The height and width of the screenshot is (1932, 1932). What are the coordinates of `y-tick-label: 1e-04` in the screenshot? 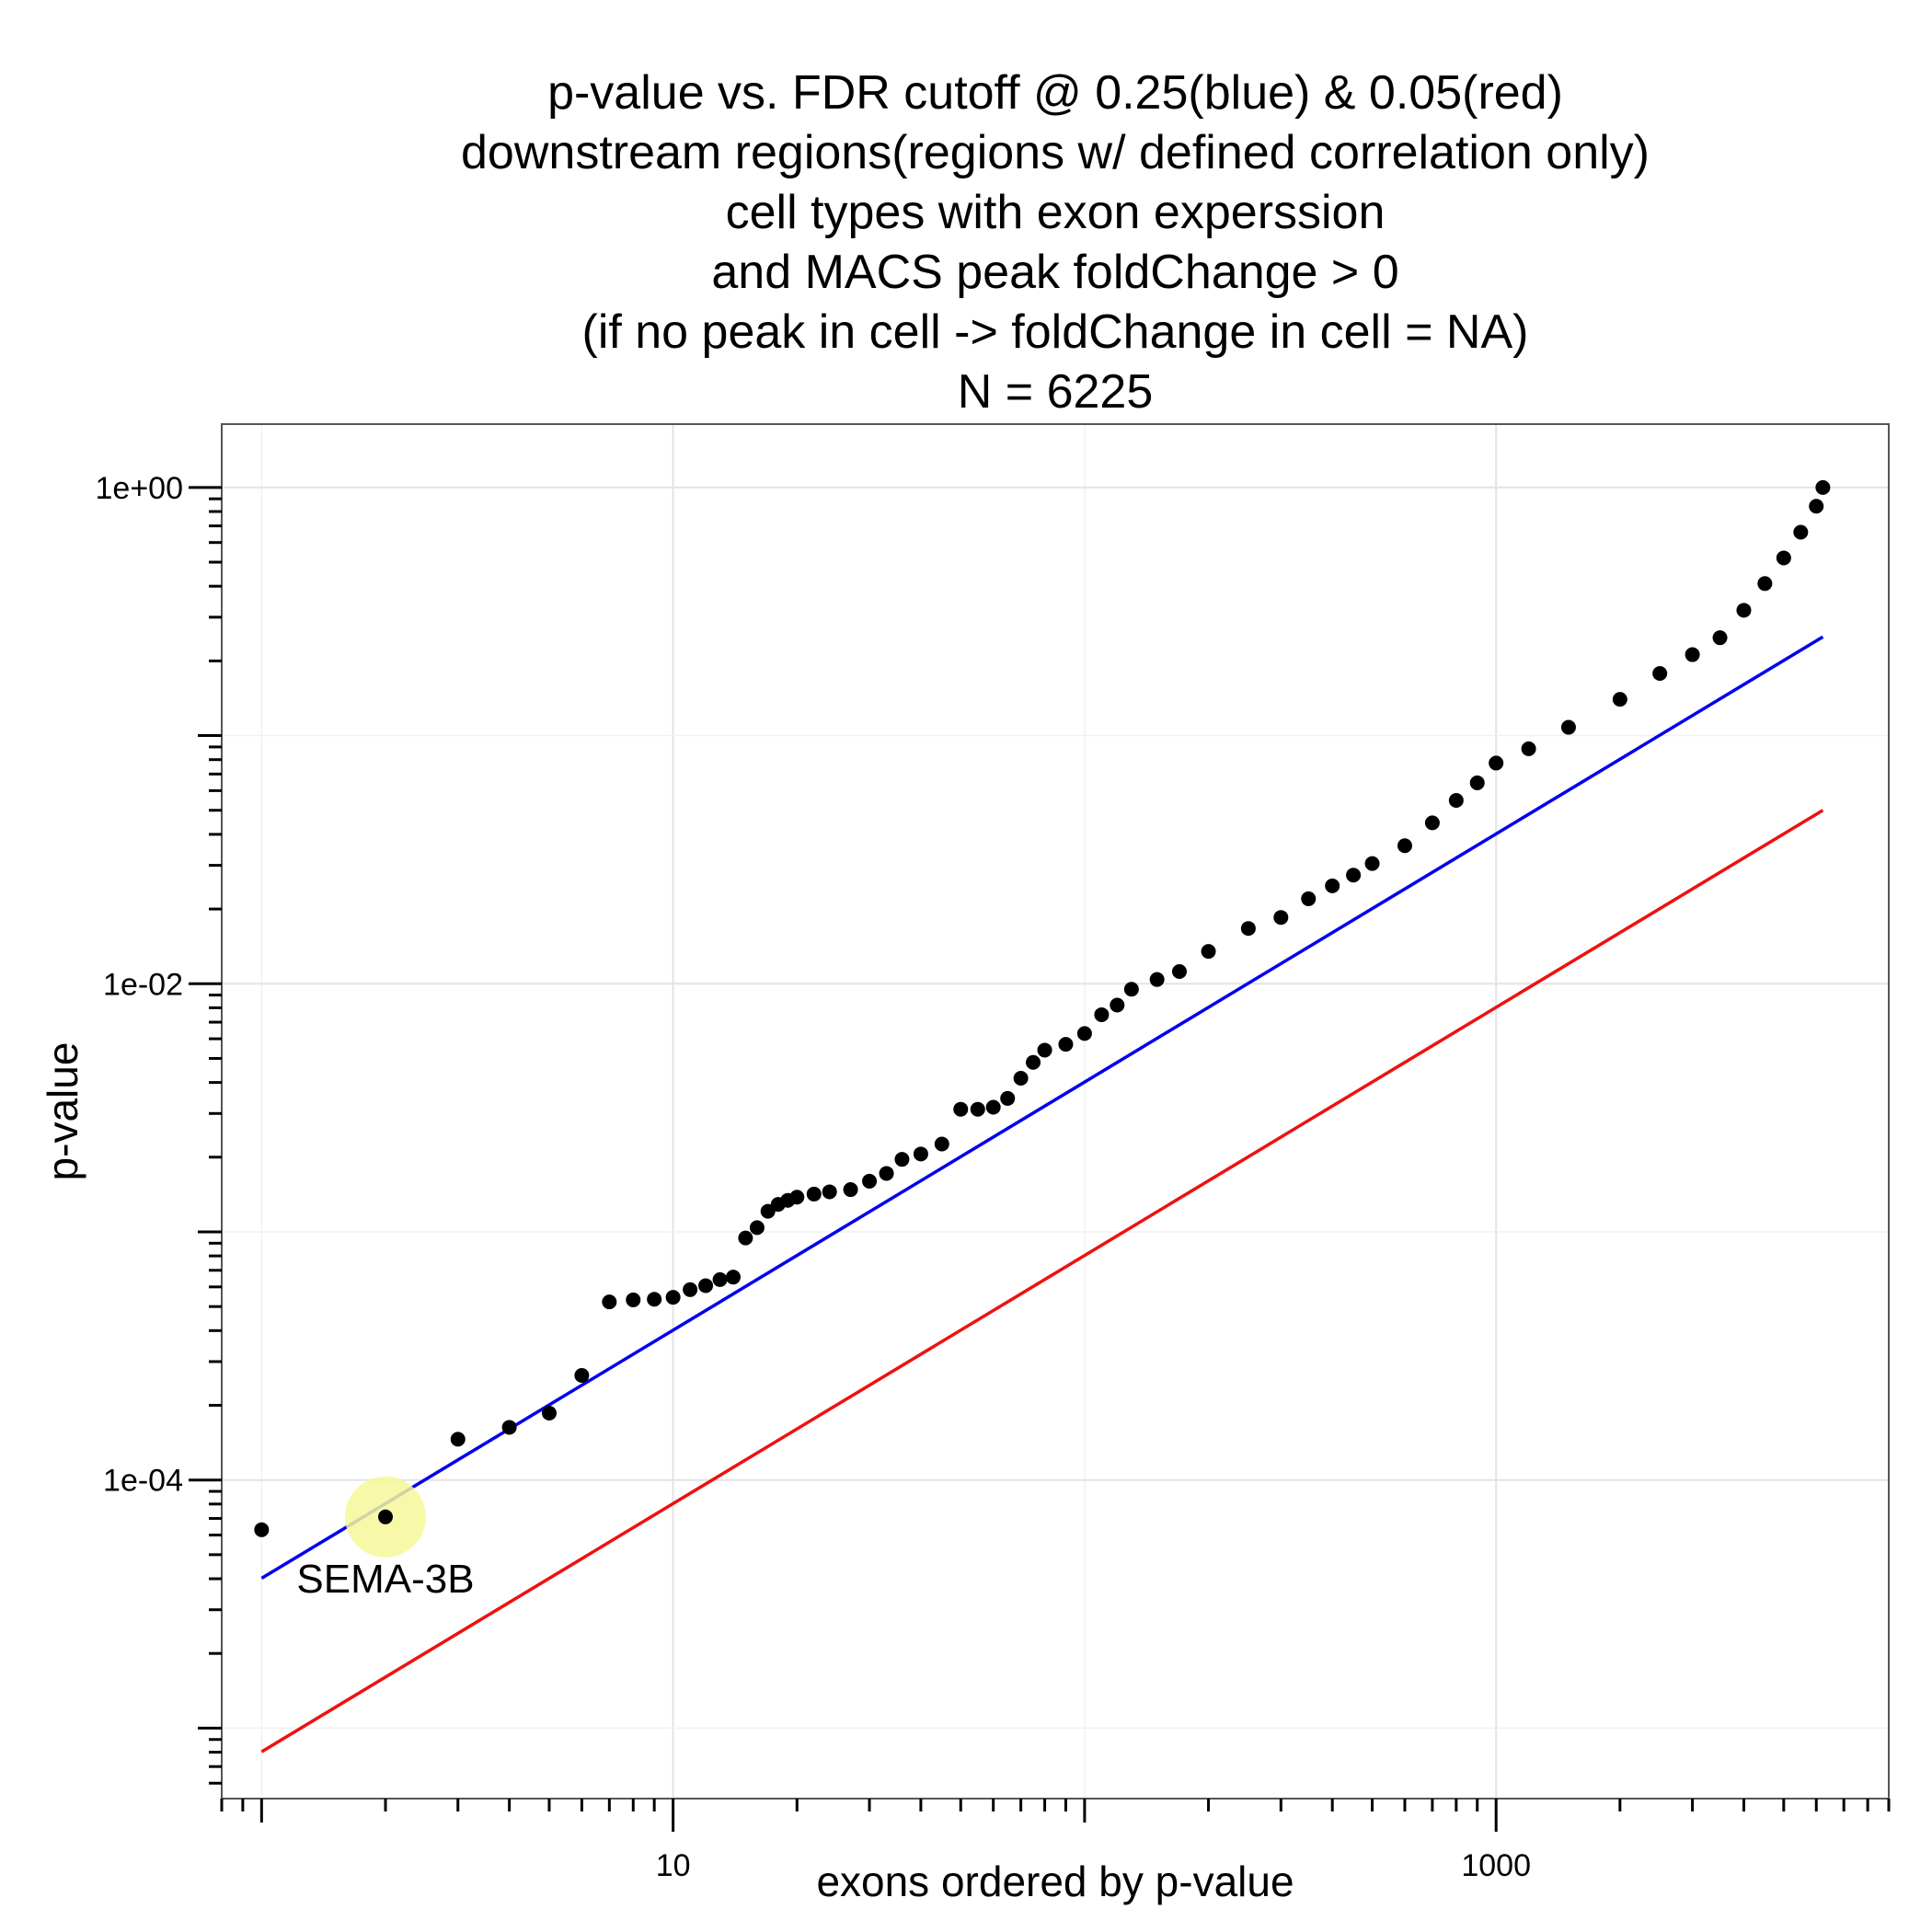 It's located at (143, 1481).